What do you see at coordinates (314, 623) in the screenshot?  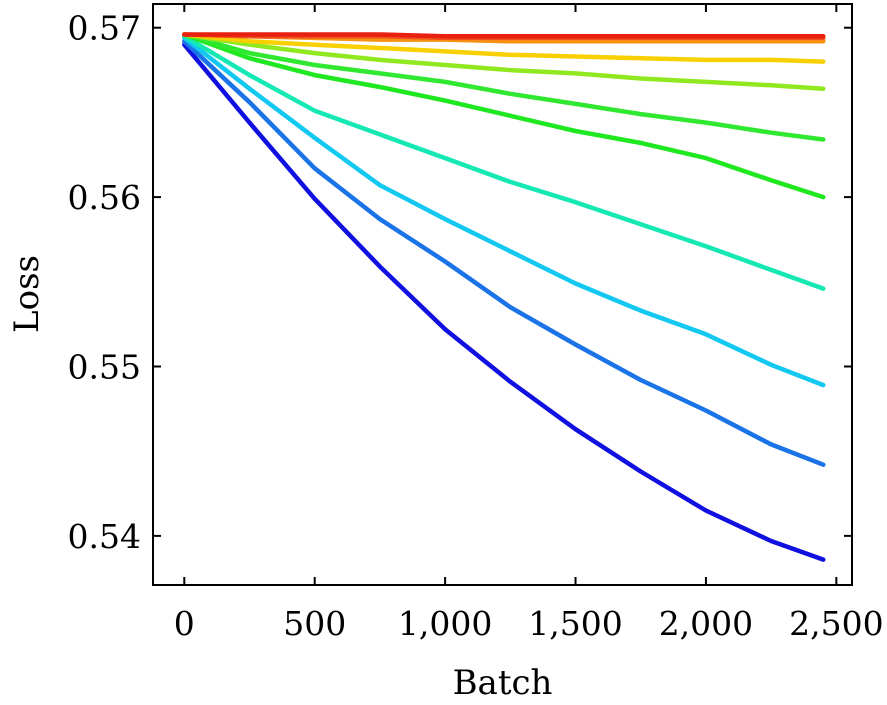 I see `x-tick-label: 500` at bounding box center [314, 623].